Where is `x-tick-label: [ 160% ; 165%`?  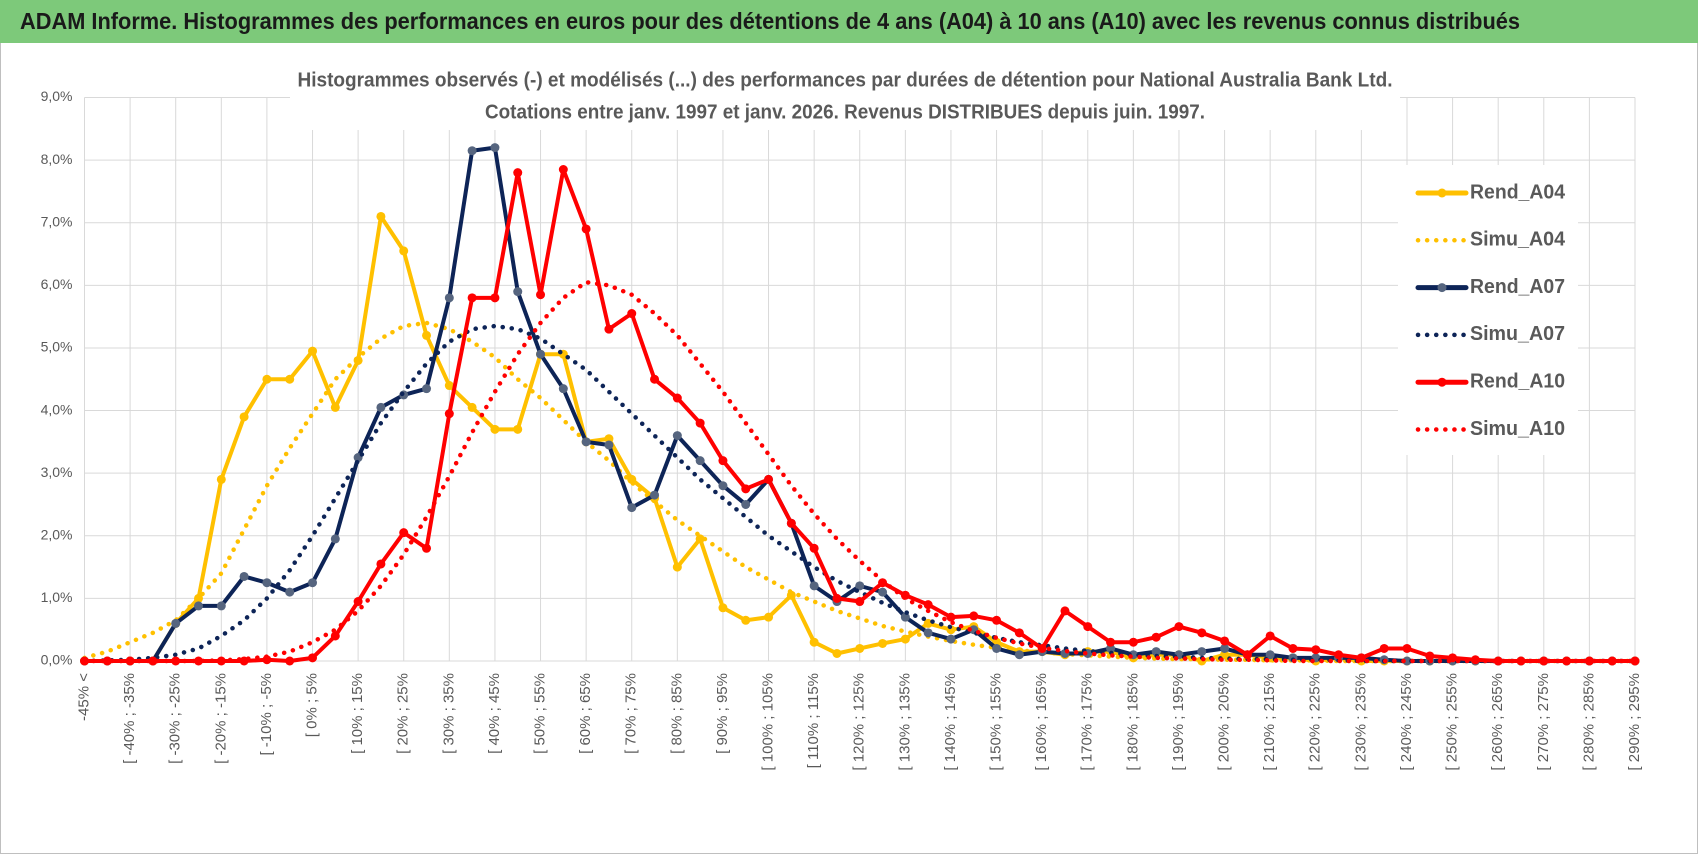 x-tick-label: [ 160% ; 165% is located at coordinates (1041, 722).